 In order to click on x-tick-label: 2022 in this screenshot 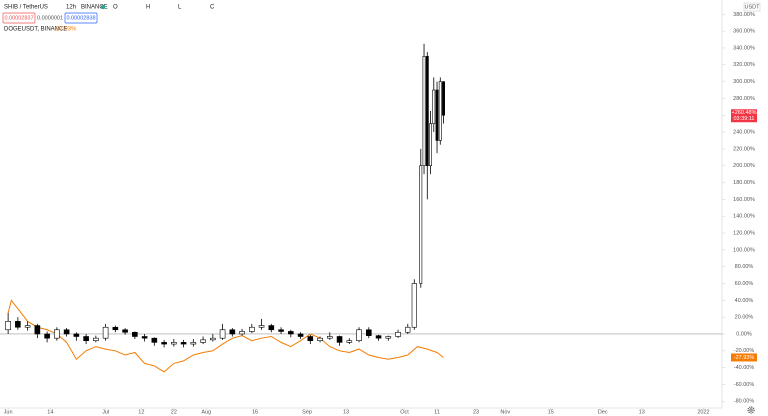, I will do `click(703, 412)`.